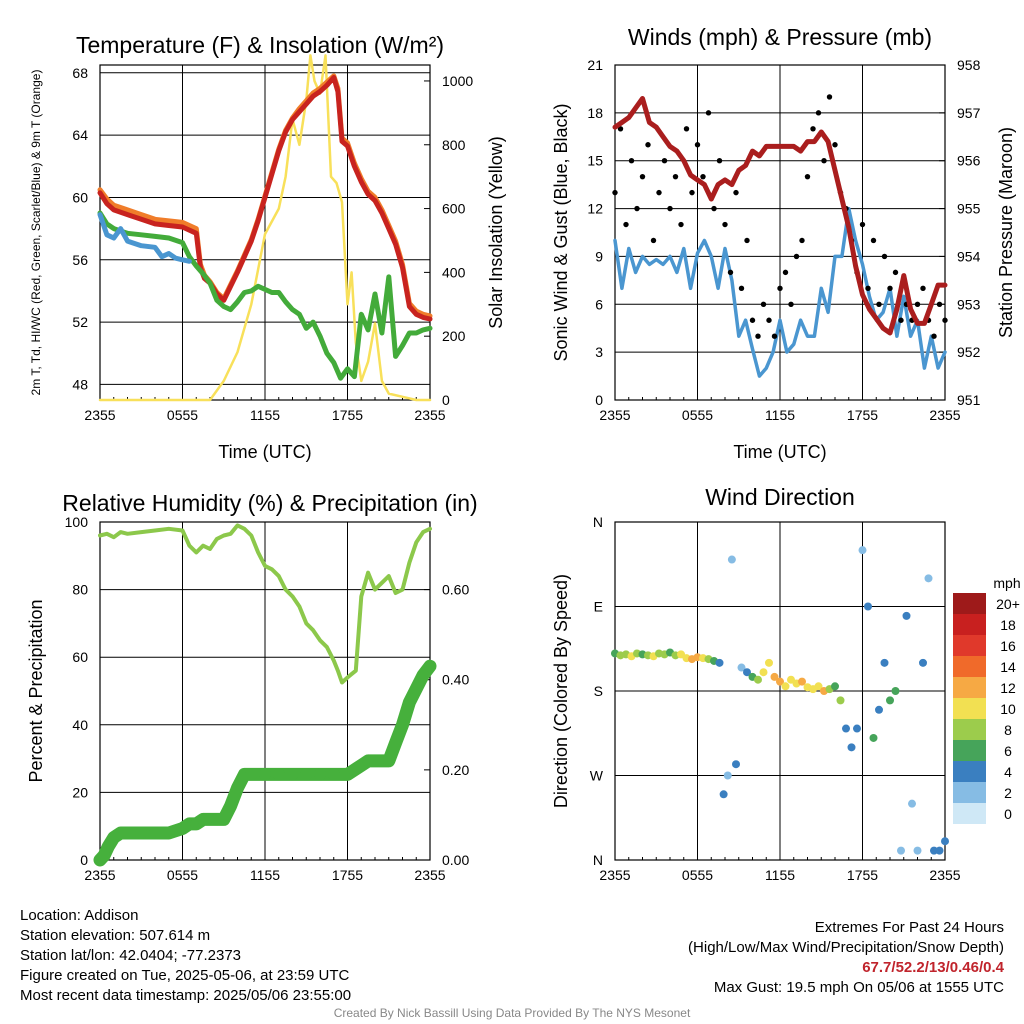 The image size is (1024, 1024). What do you see at coordinates (1008, 688) in the screenshot?
I see `legend-label: 12` at bounding box center [1008, 688].